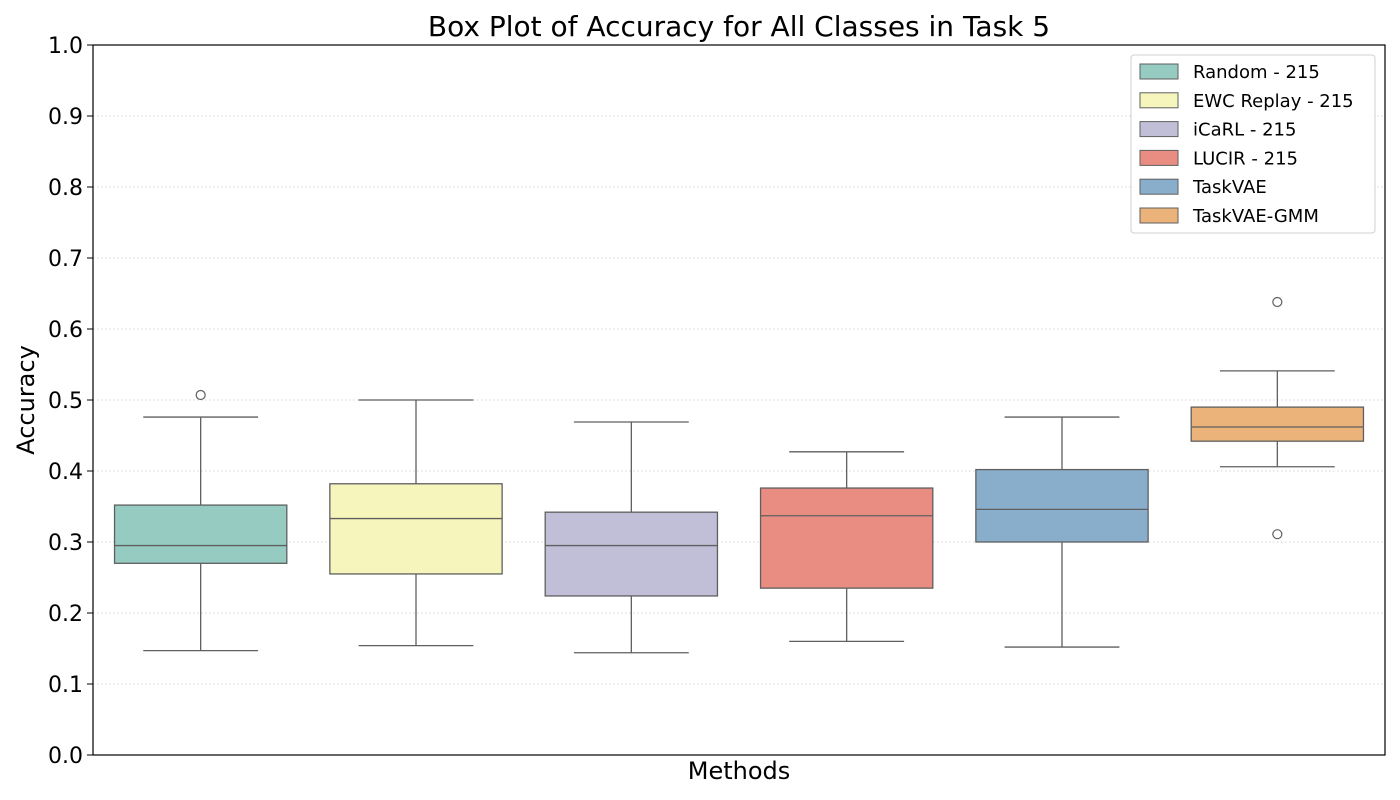 This screenshot has height=800, width=1400. Describe the element at coordinates (65, 685) in the screenshot. I see `y-tick-label: 0.1` at that location.